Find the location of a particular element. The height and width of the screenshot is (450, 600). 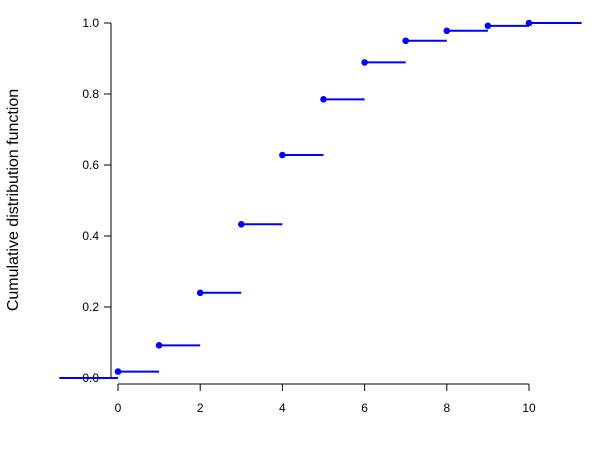

y-axis: 0.00.20.40.60.81.0 is located at coordinates (97, 200).